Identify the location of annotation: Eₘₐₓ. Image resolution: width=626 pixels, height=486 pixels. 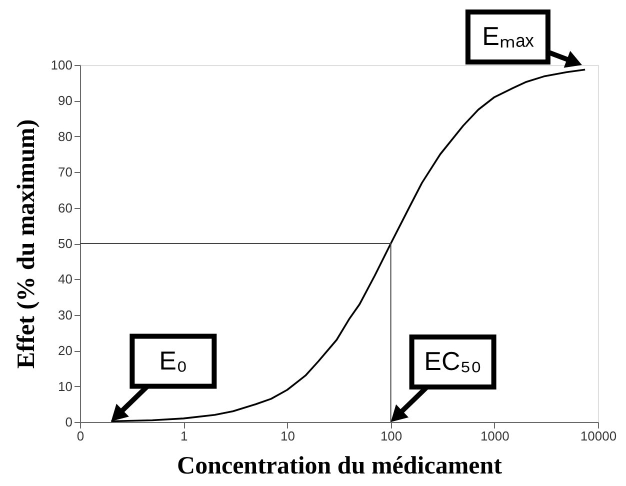
(508, 36).